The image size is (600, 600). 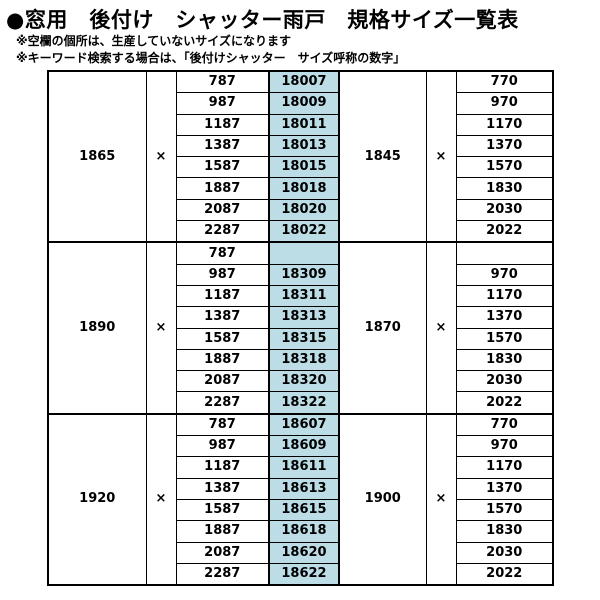 I want to click on code-cell: 18311, so click(x=304, y=296).